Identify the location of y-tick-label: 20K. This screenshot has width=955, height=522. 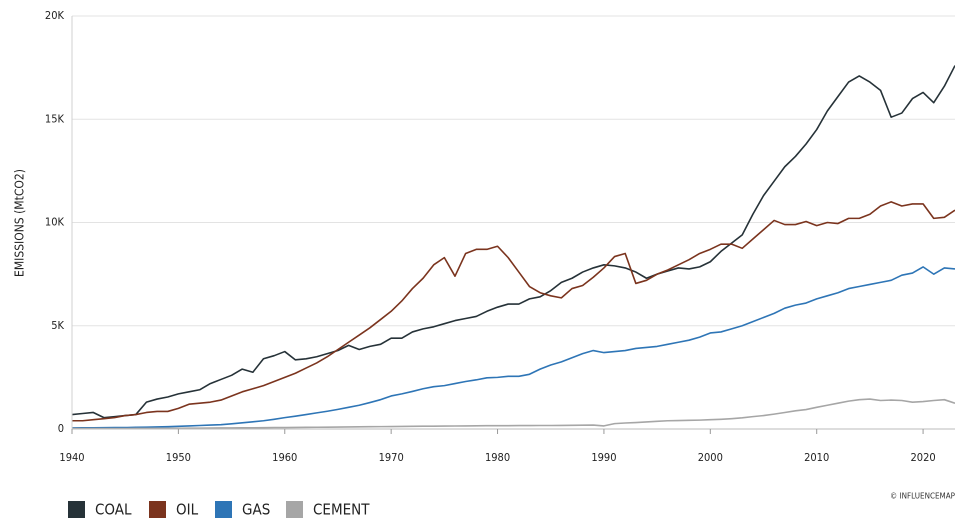
(55, 15).